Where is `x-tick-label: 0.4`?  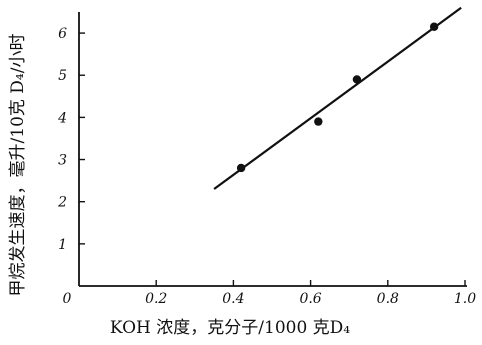
x-tick-label: 0.4 is located at coordinates (233, 299).